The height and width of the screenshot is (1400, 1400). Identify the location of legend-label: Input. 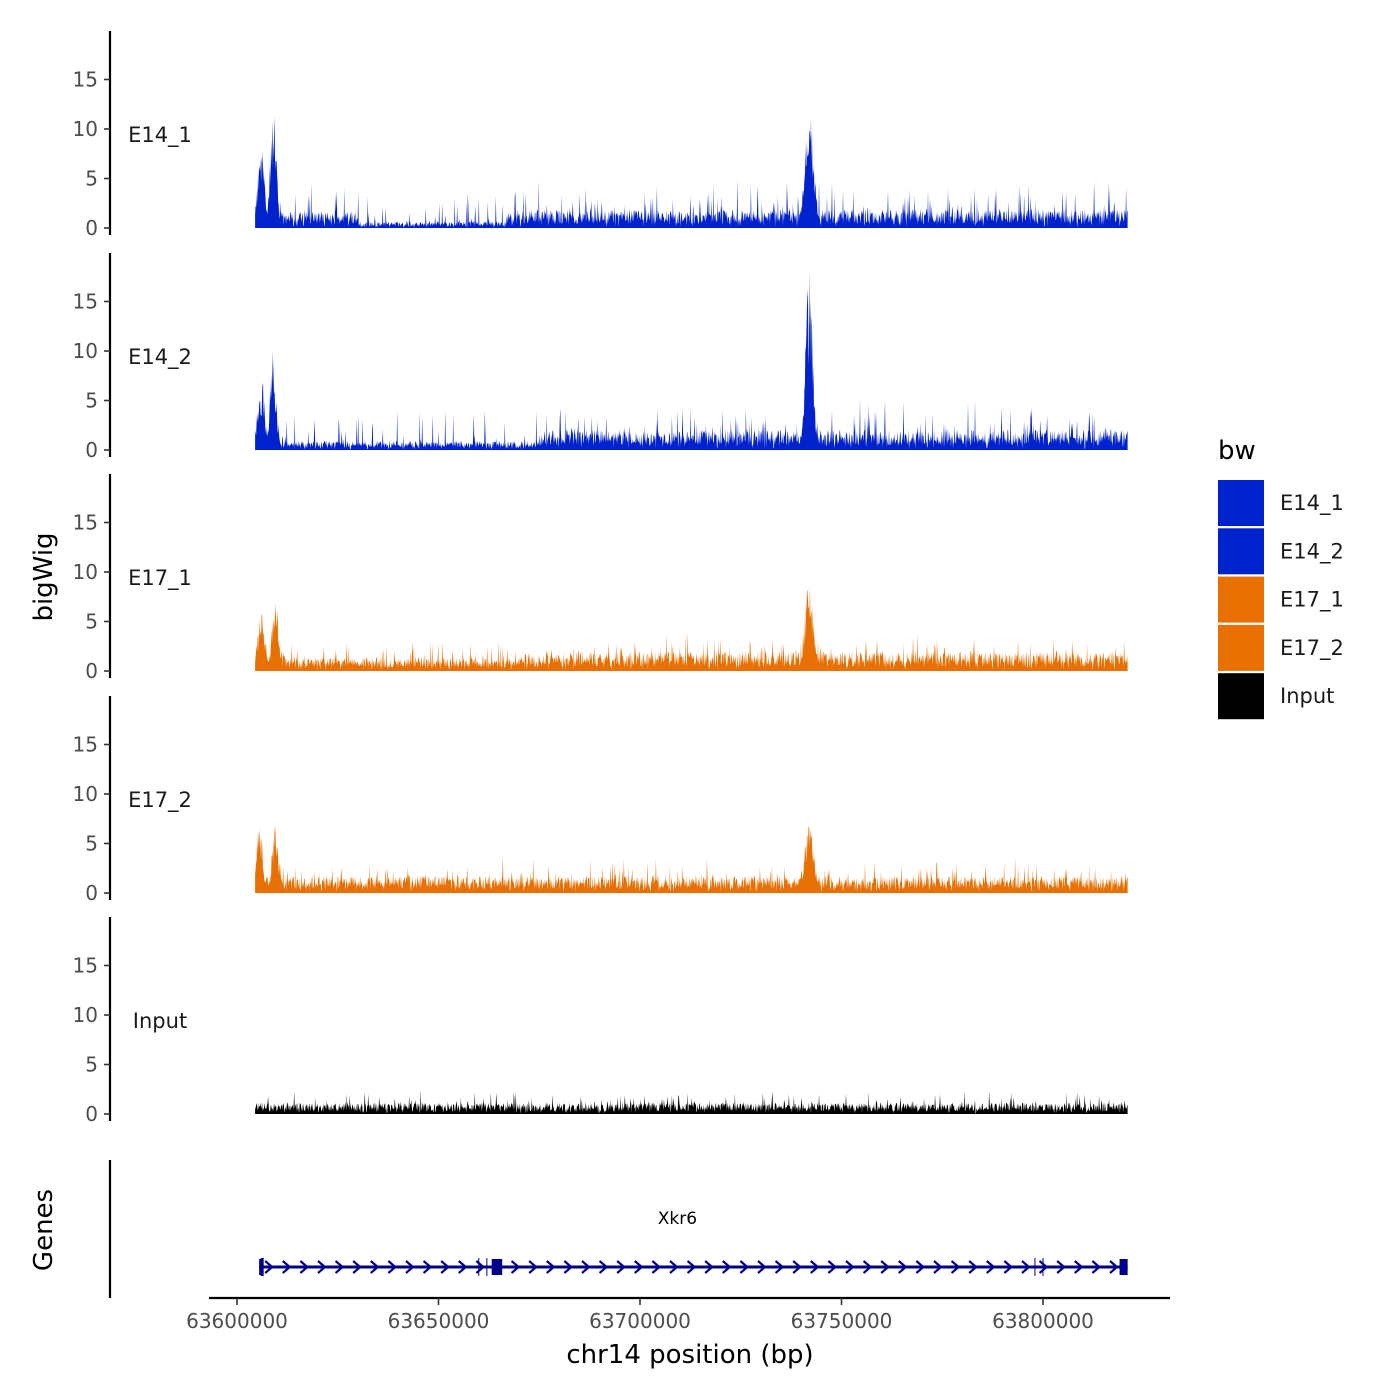
(1307, 696).